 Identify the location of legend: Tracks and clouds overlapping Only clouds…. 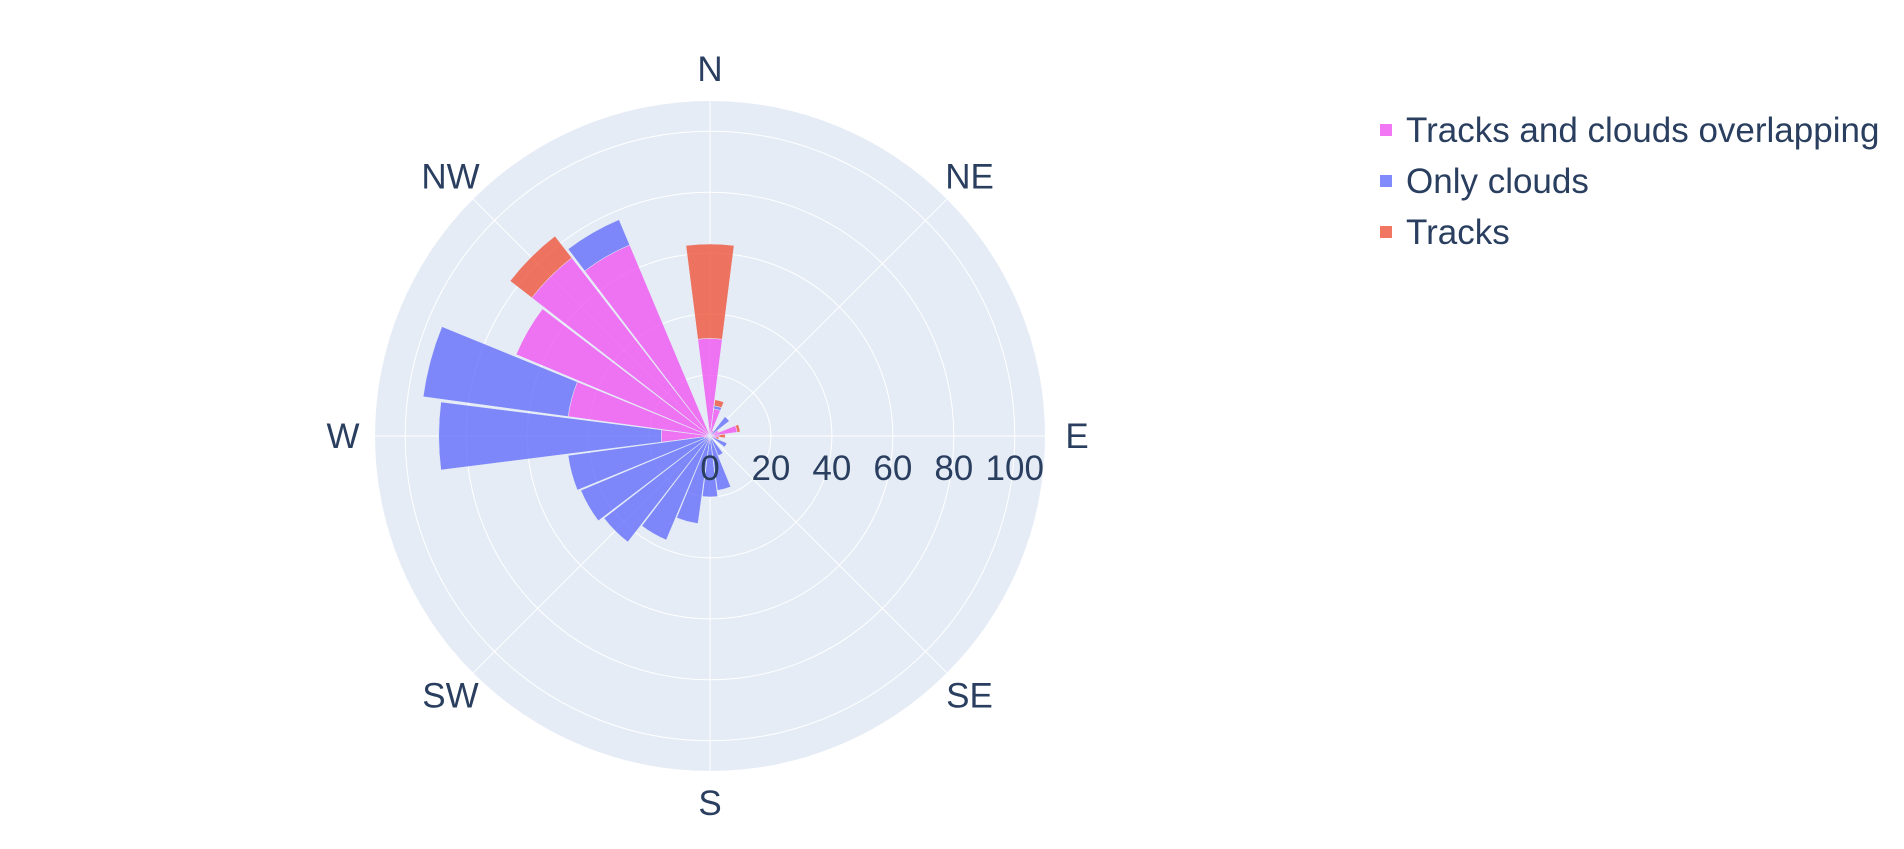
(1629, 181).